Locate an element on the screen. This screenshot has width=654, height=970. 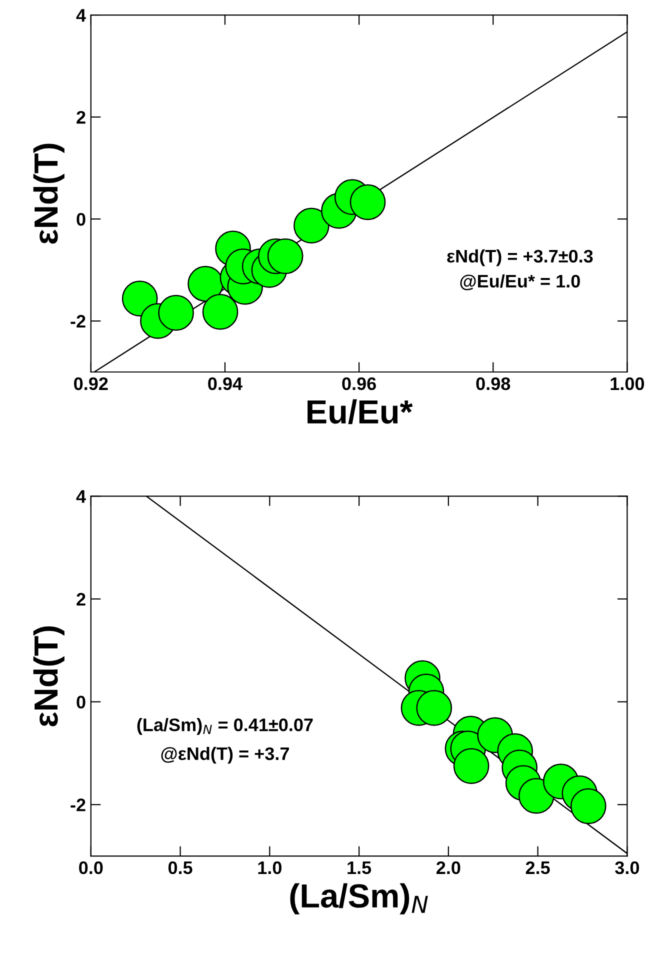
x-tick-label: 1.00 is located at coordinates (627, 383).